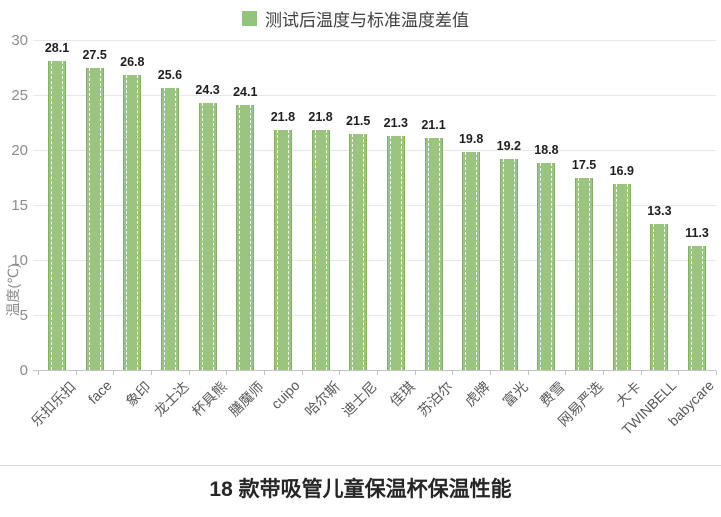  Describe the element at coordinates (207, 89) in the screenshot. I see `bar-value-label: 24.3` at that location.